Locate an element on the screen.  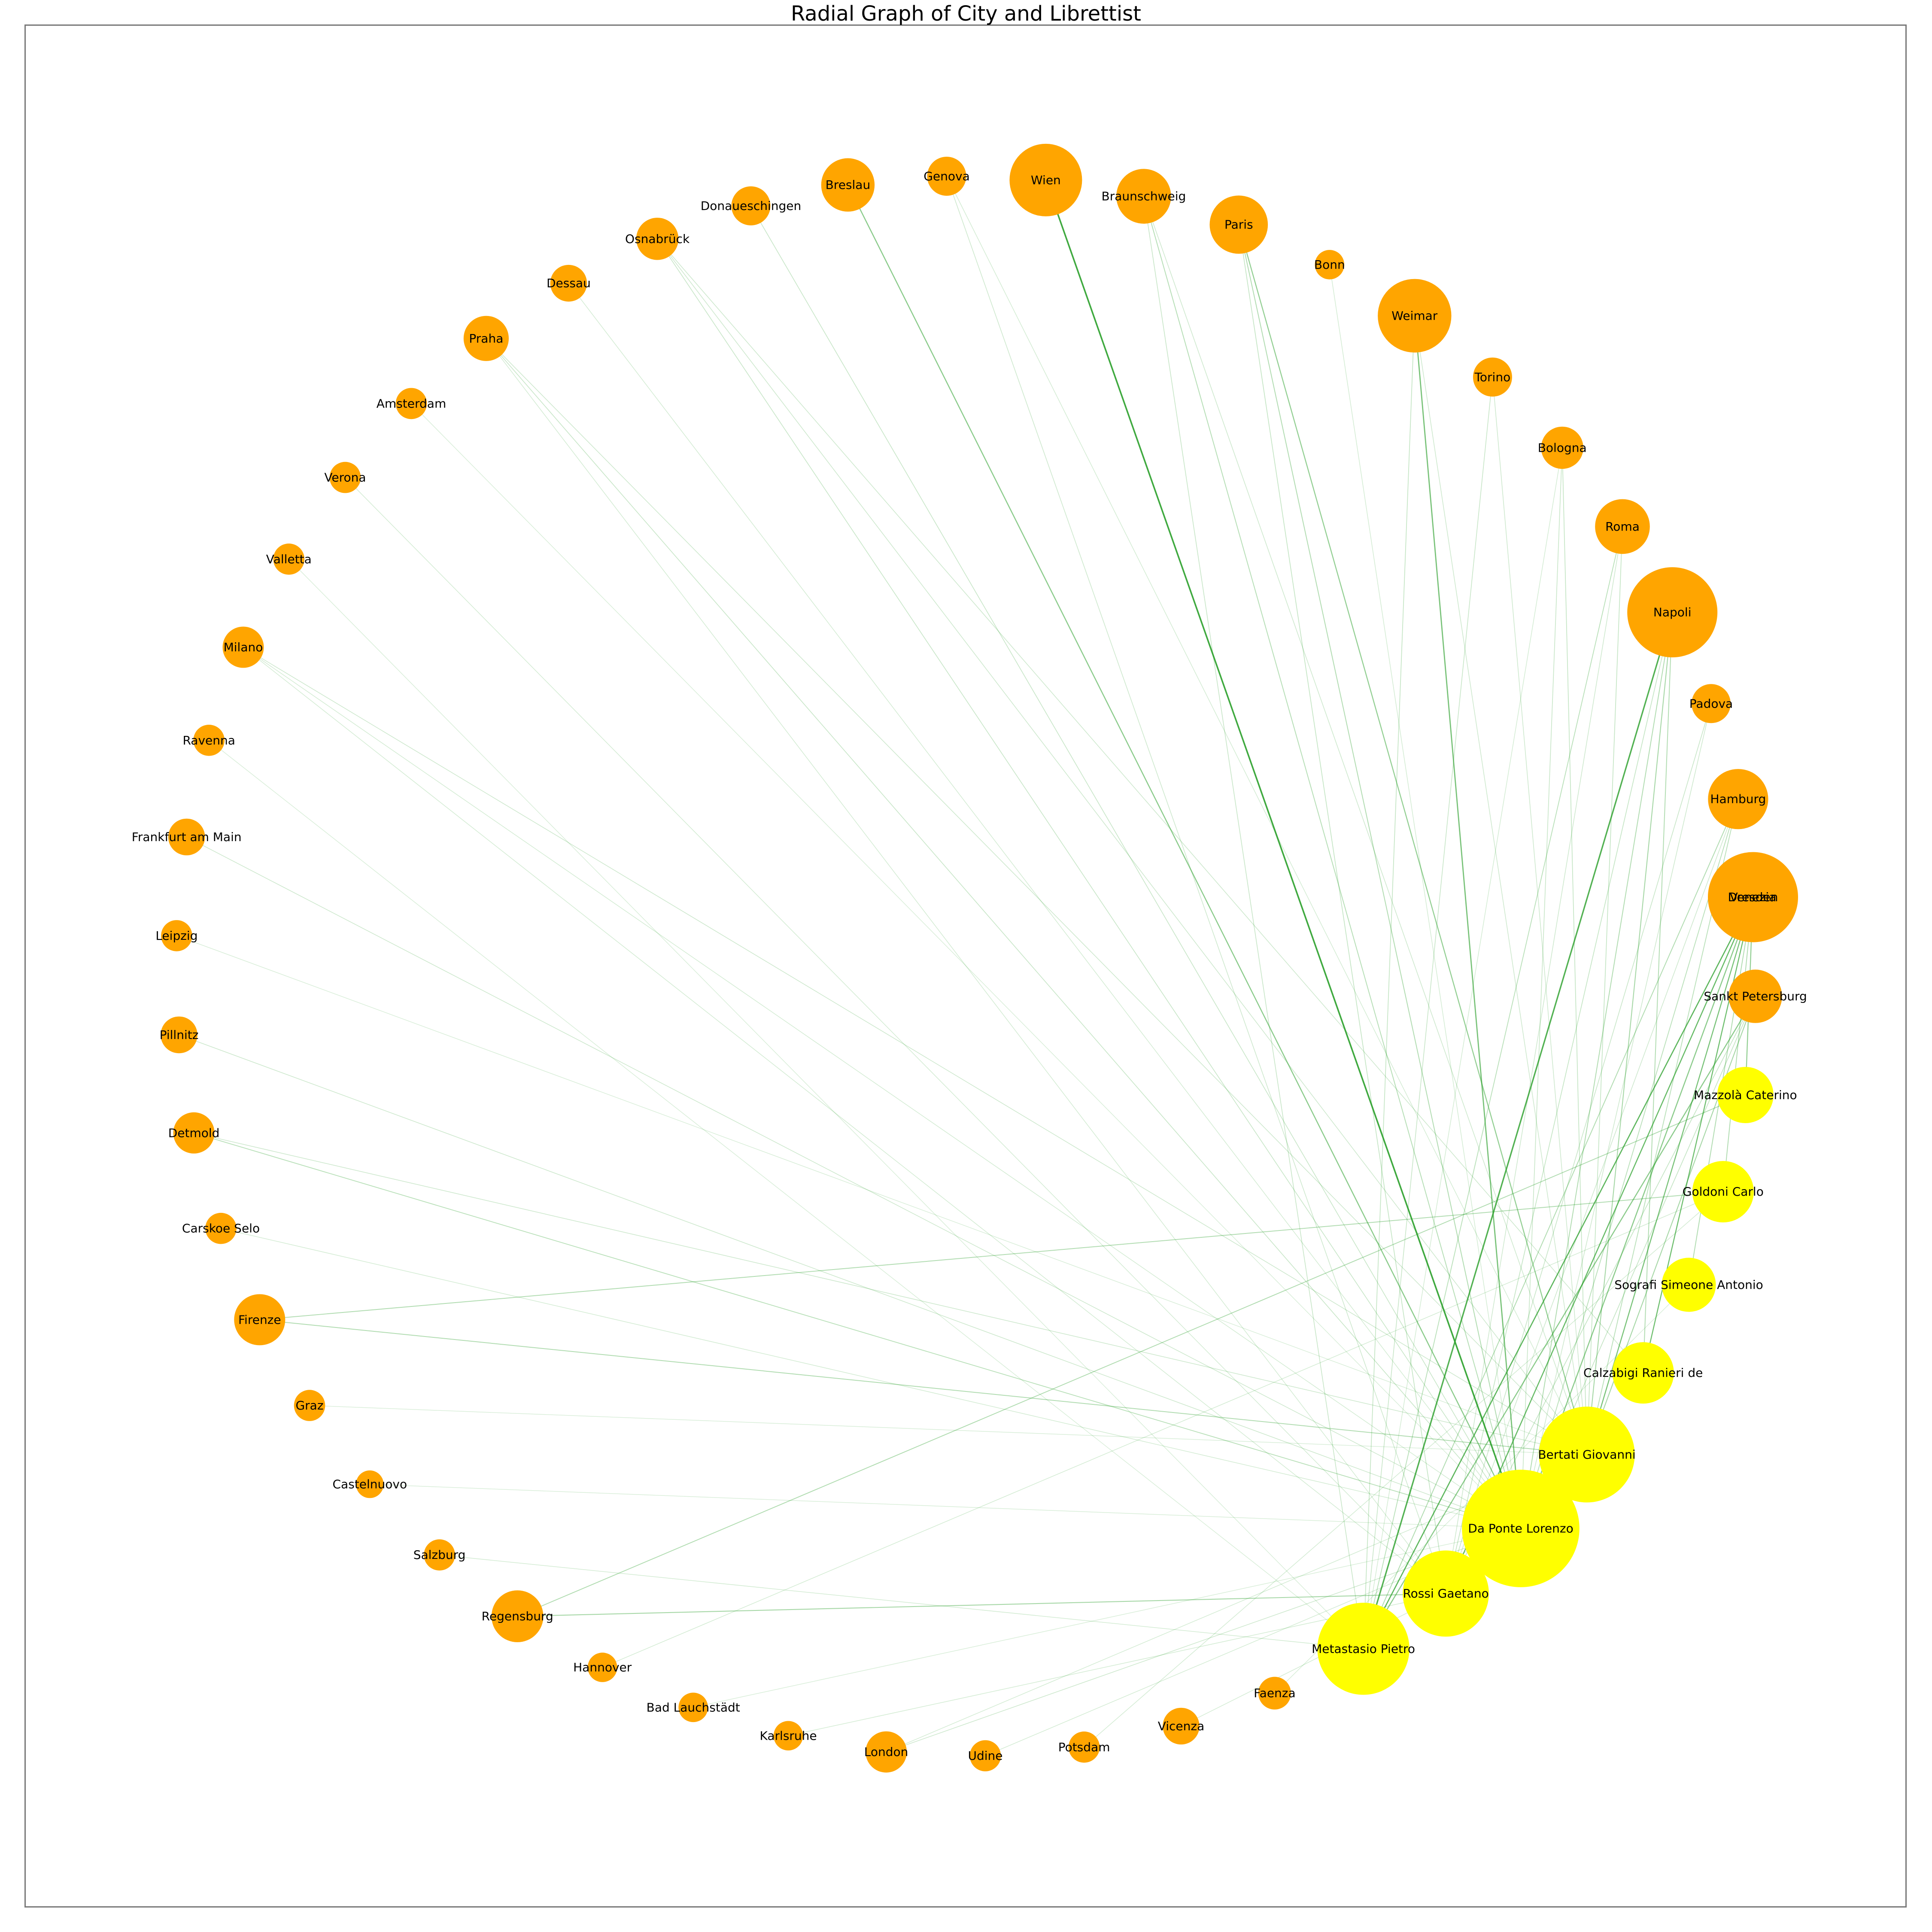
node-label-valletta: Valletta is located at coordinates (289, 559).